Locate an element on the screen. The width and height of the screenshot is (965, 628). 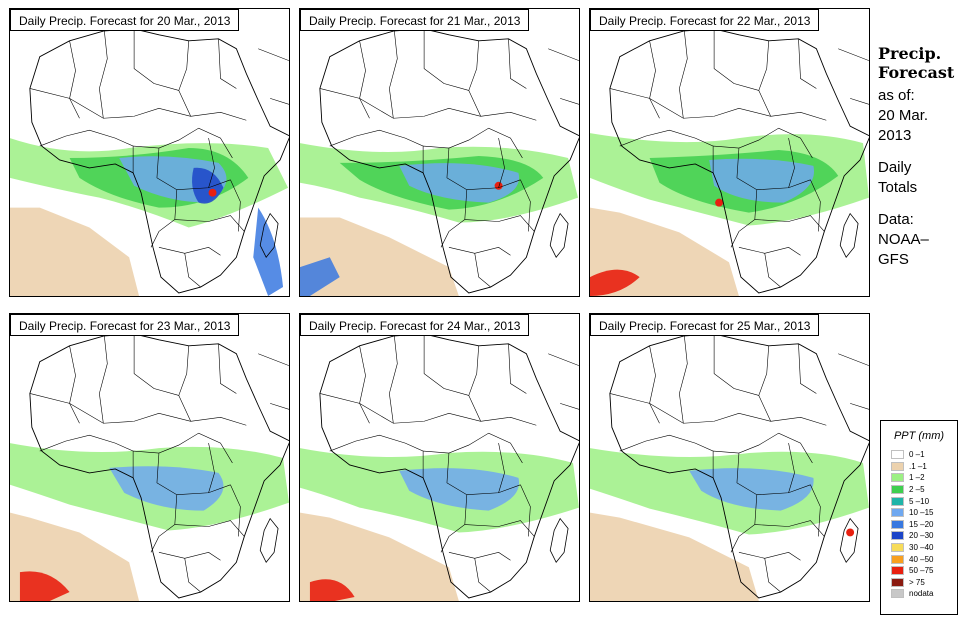
daily-label: Daily is located at coordinates (895, 167).